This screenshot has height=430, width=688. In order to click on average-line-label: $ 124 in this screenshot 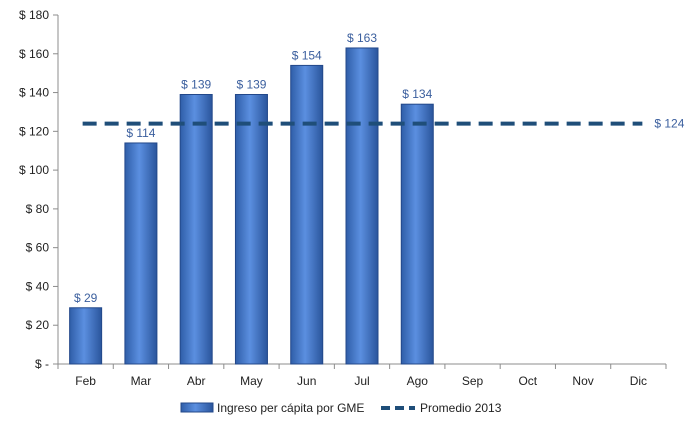, I will do `click(669, 124)`.